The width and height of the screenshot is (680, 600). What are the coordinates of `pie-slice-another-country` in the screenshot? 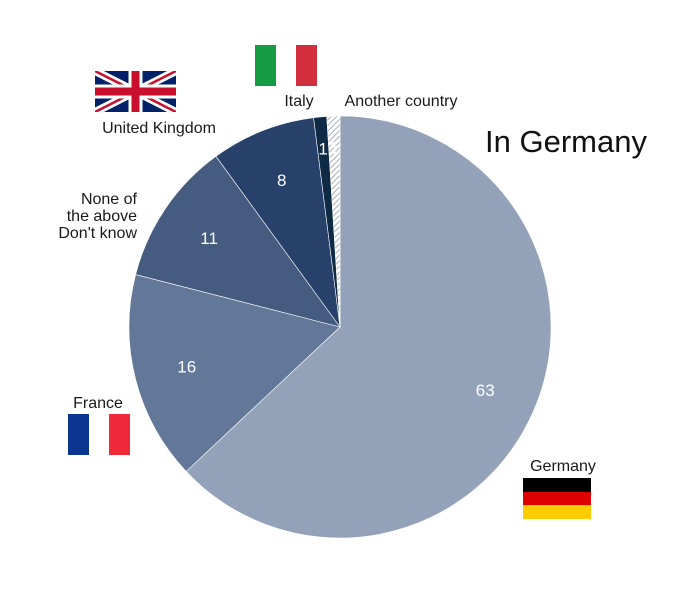 It's located at (333, 221).